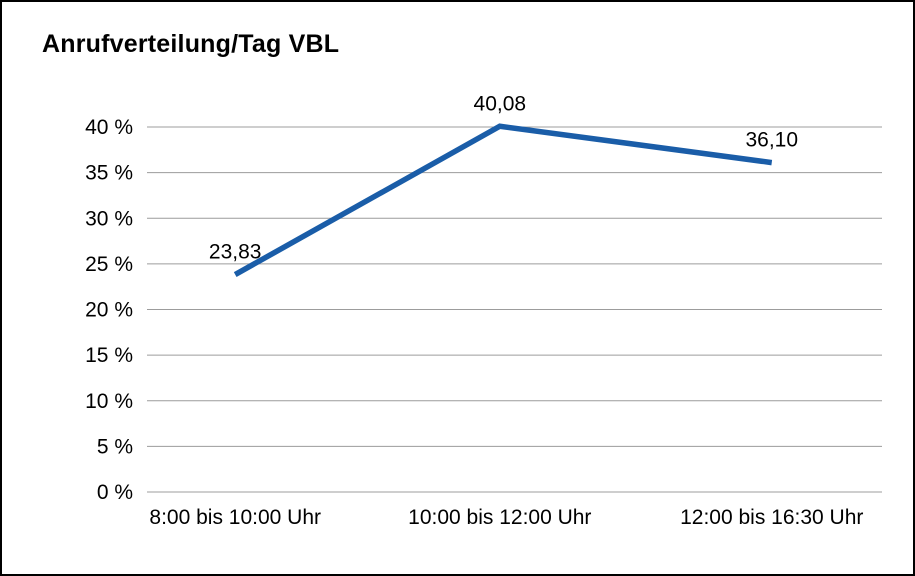 This screenshot has width=915, height=576. Describe the element at coordinates (191, 44) in the screenshot. I see `chart-title: Anrufverteilung/Tag VBL` at that location.